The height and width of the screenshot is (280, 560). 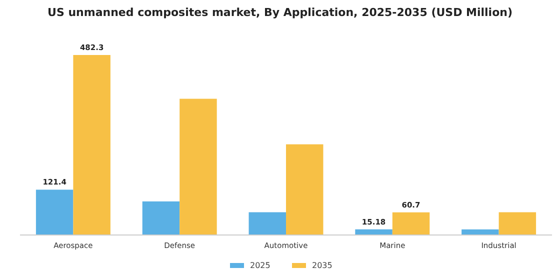 I want to click on legend-label: 2035, so click(x=322, y=265).